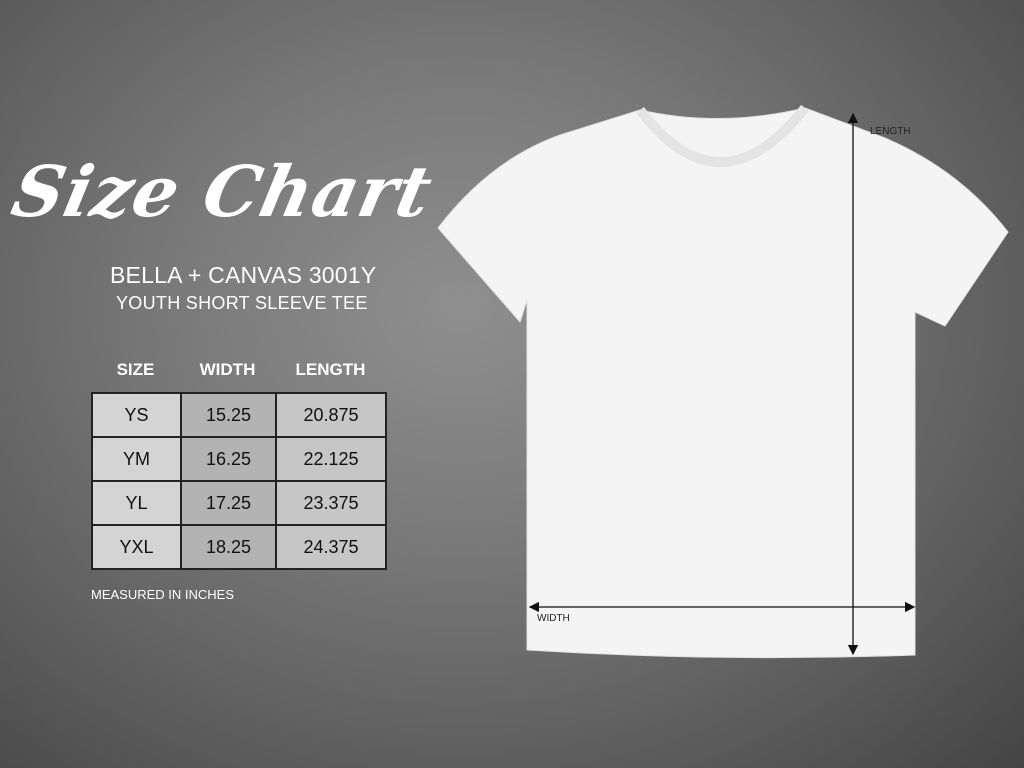 The width and height of the screenshot is (1024, 768). I want to click on brand-model: BELLA + CANVAS 3001Y, so click(243, 275).